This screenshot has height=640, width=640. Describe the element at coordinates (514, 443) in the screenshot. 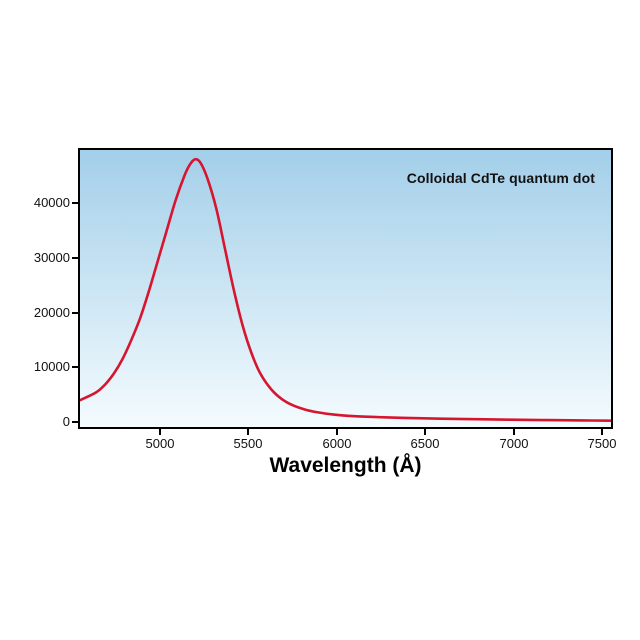

I see `x-tick-label-7000: 7000` at that location.